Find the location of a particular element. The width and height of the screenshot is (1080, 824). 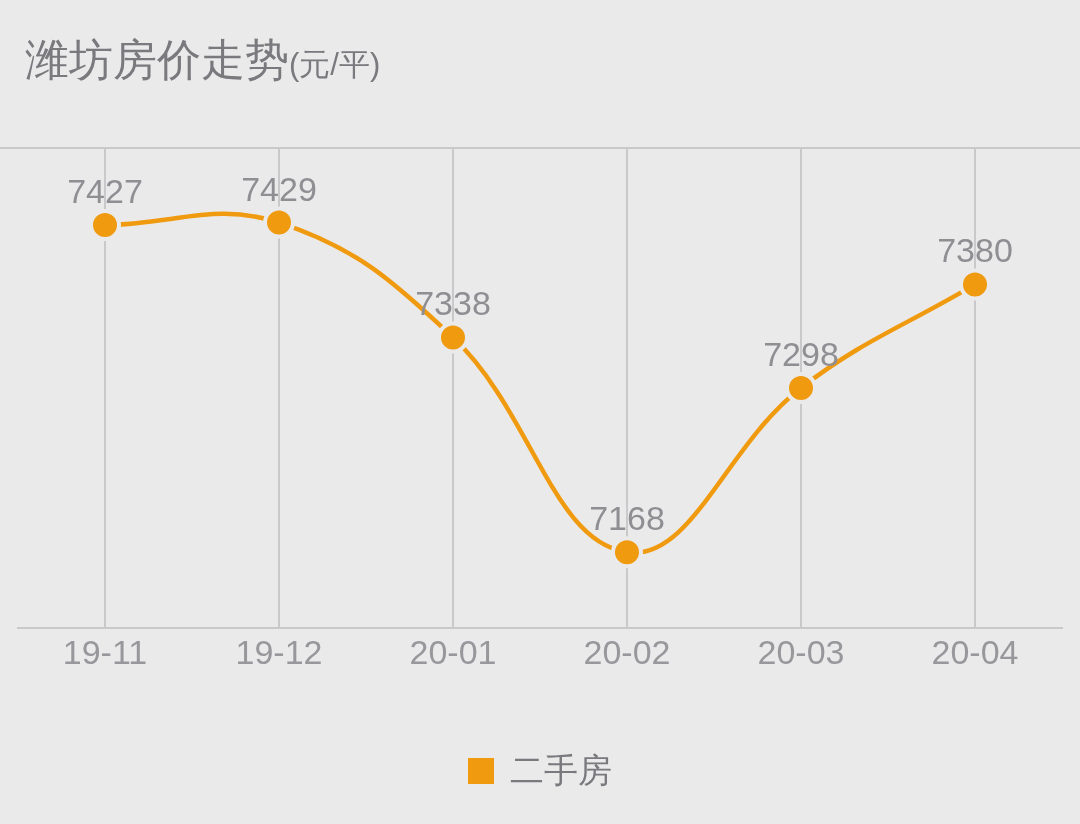

x-tick-label: 20-03 is located at coordinates (801, 651).